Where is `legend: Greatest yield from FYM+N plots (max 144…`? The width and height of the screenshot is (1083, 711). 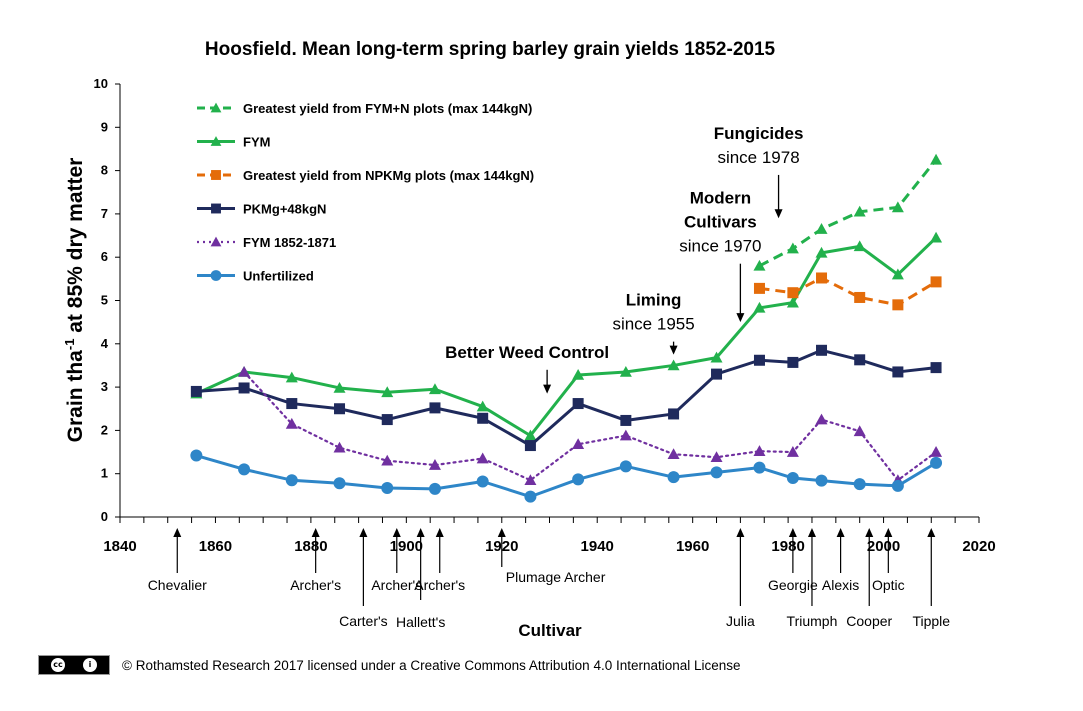
legend: Greatest yield from FYM+N plots (max 144… is located at coordinates (365, 192).